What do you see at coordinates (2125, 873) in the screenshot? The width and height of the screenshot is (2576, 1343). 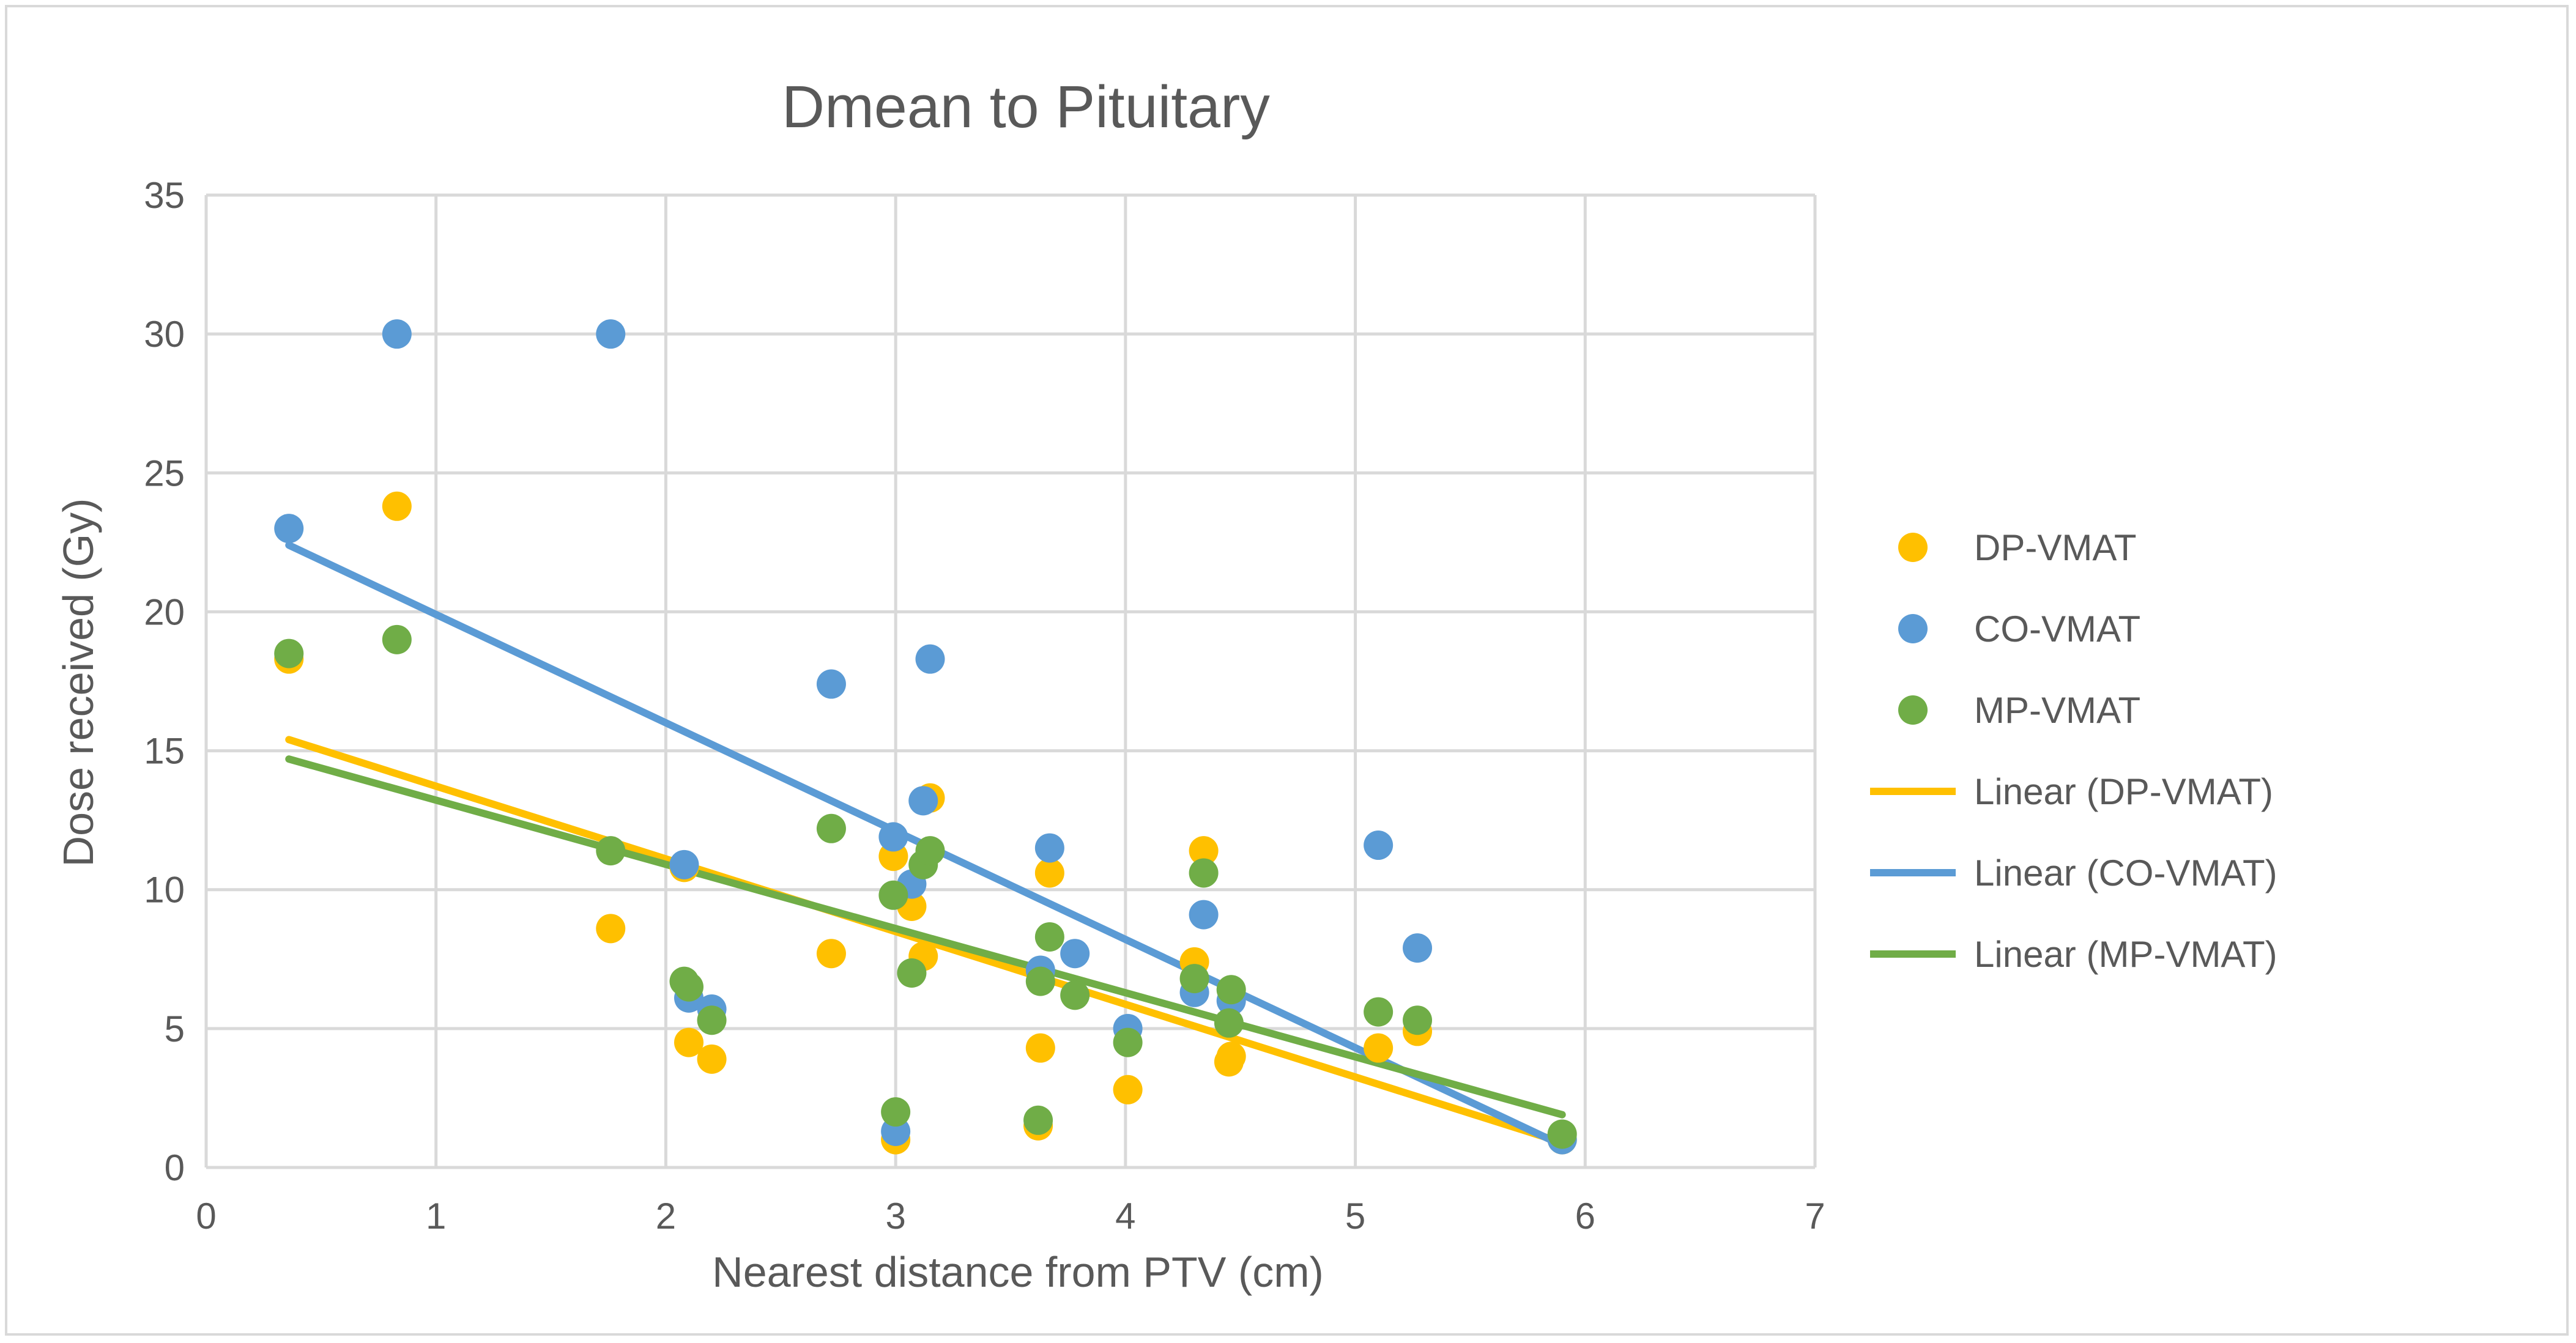 I see `legend-label-linear-co-vmat: Linear (CO-VMAT)` at bounding box center [2125, 873].